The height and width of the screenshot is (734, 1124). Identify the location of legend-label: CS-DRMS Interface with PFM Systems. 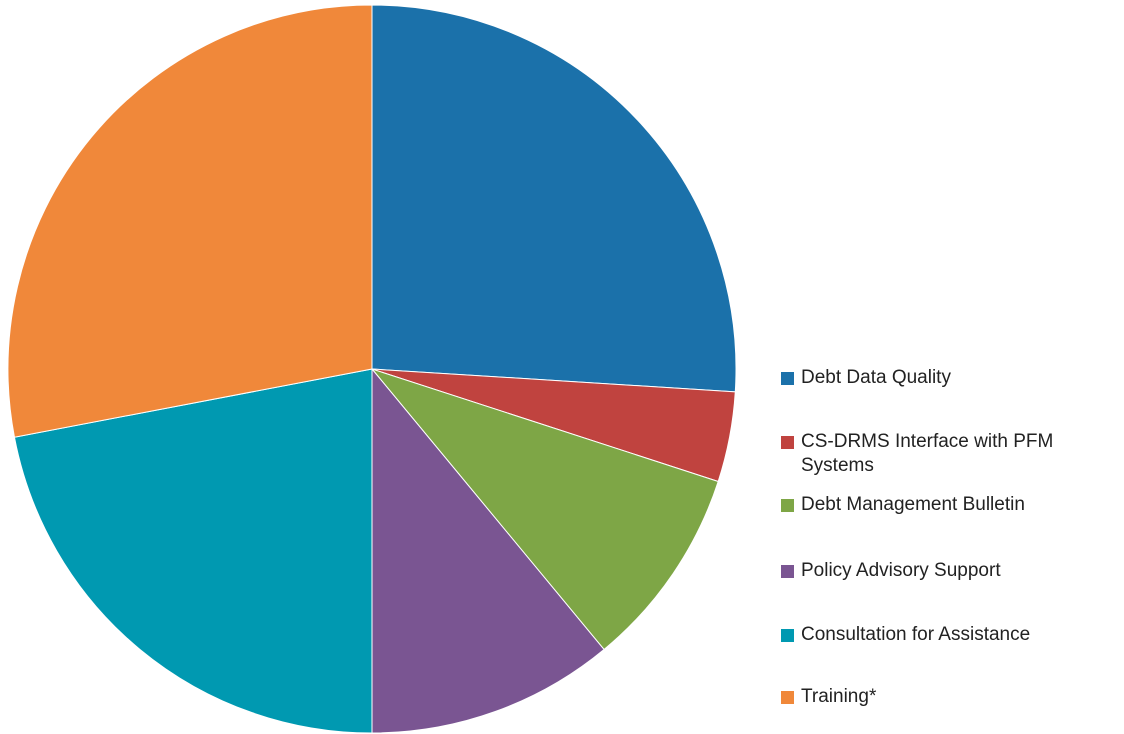
(927, 453).